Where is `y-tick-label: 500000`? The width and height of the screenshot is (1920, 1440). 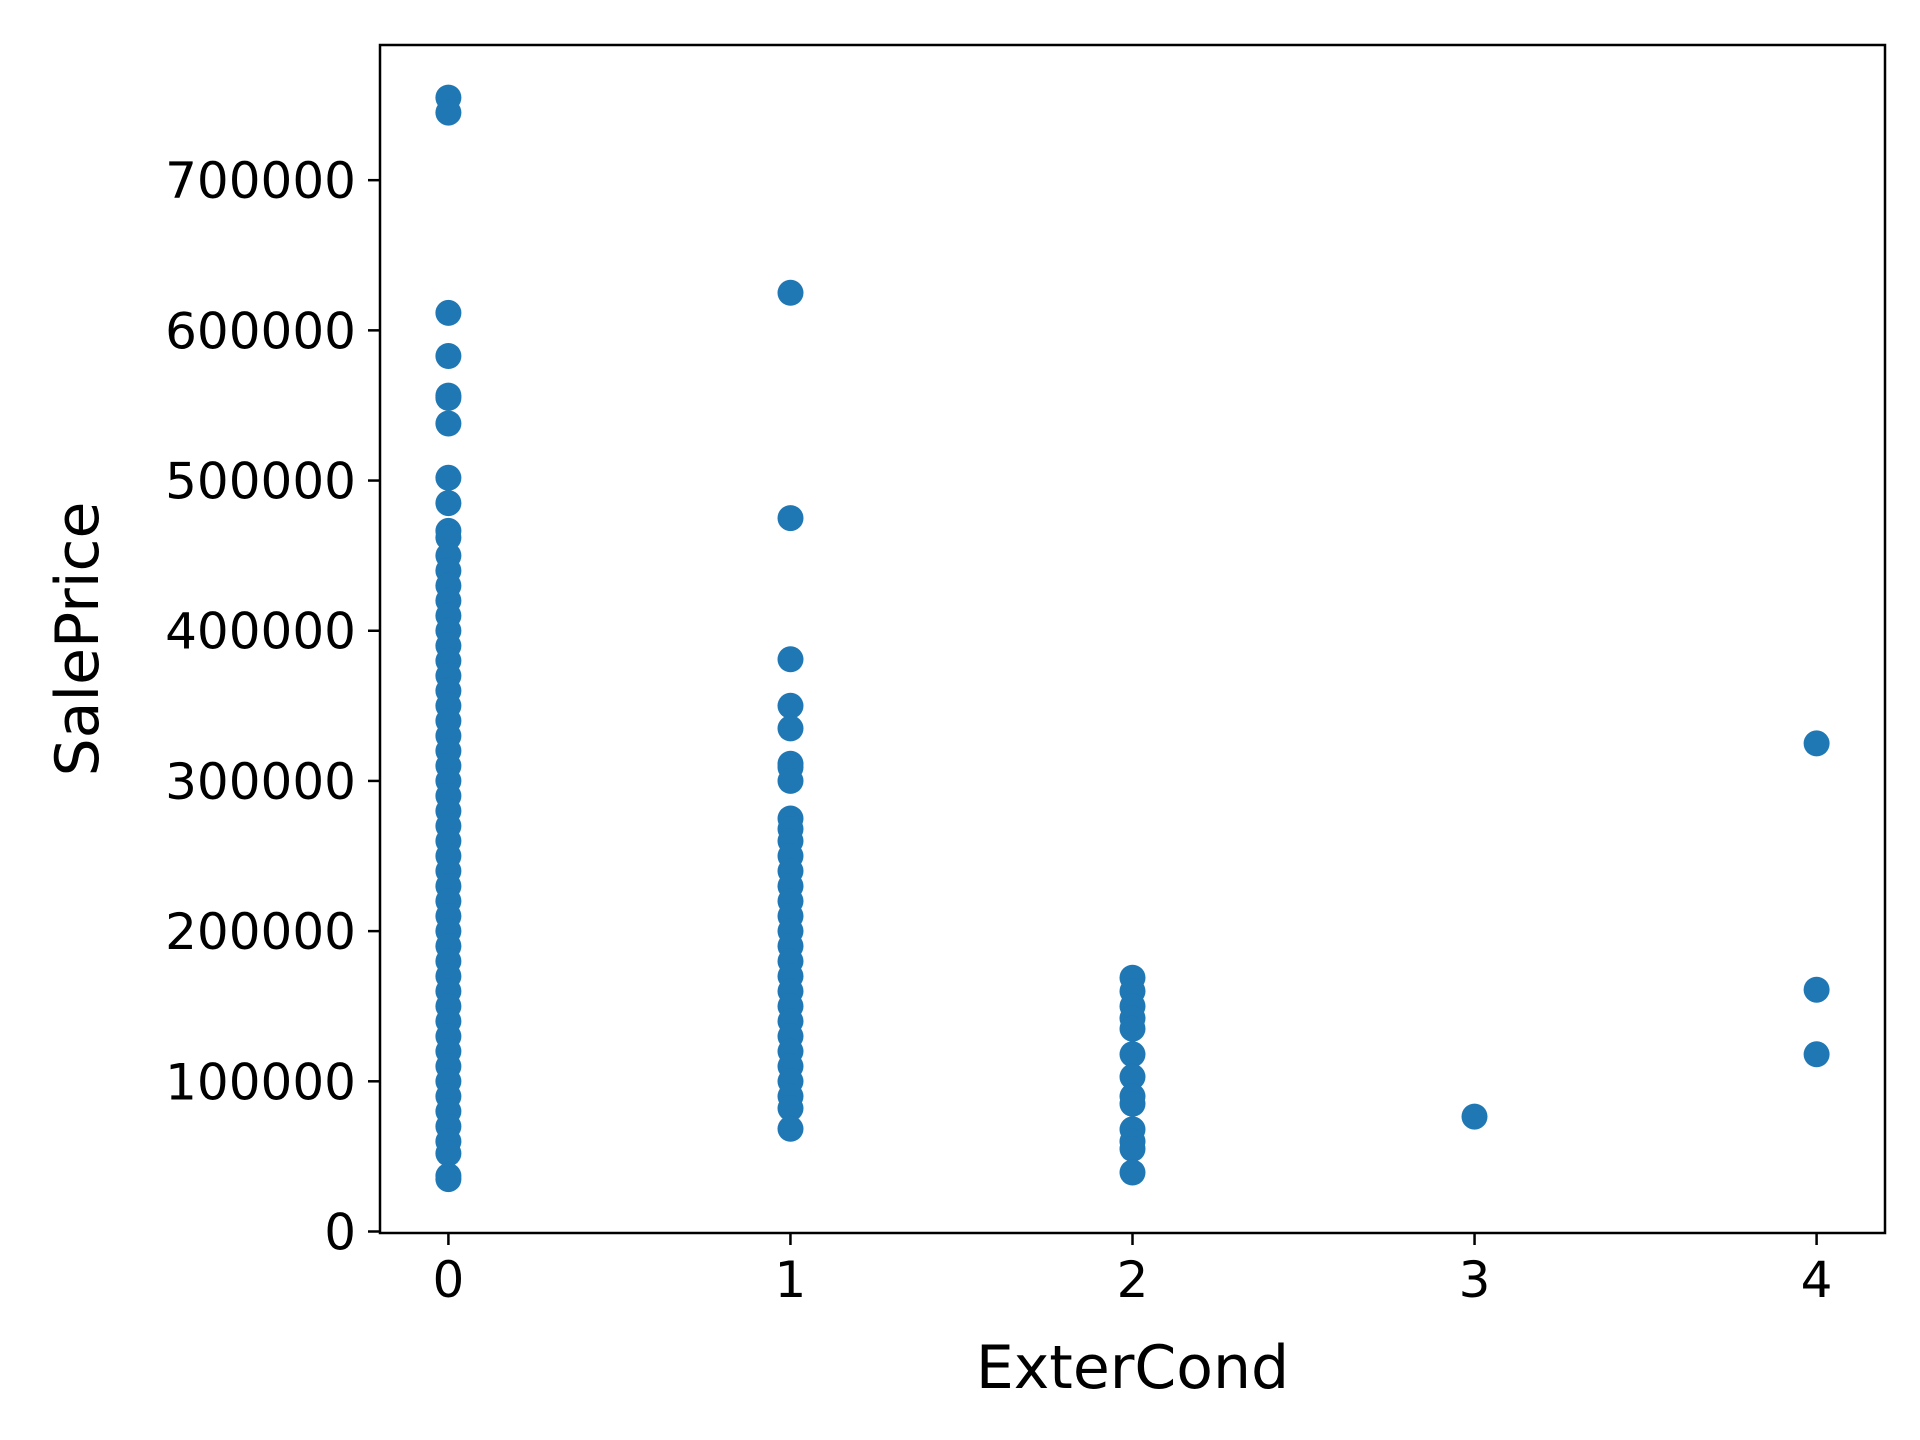 y-tick-label: 500000 is located at coordinates (260, 482).